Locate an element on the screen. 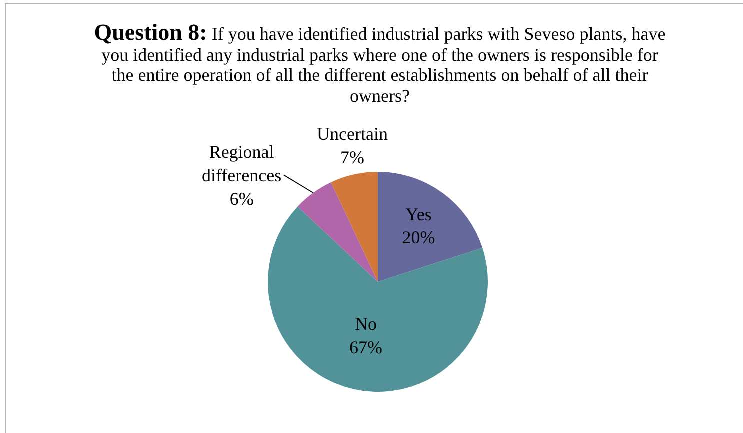  data-label: 7% is located at coordinates (352, 157).